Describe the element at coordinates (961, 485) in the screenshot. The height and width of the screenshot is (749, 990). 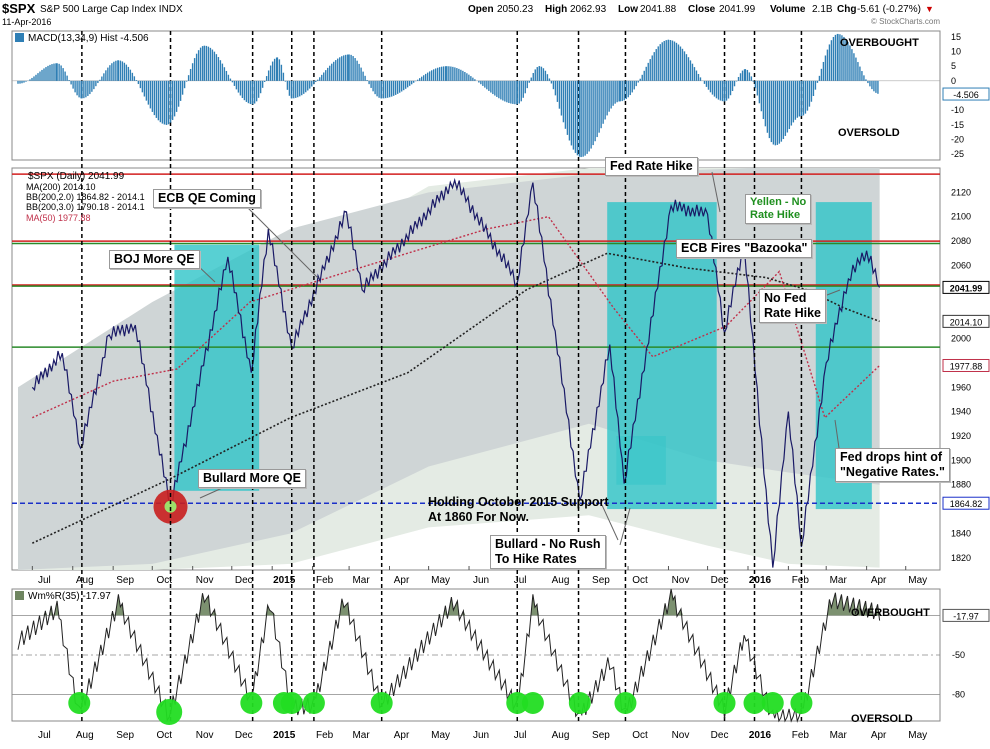
I see `price-axis-tick: 1880` at that location.